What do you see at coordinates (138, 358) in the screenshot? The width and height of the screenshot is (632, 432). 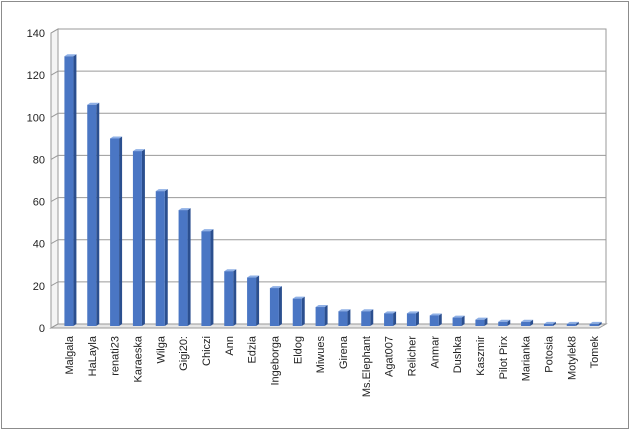 I see `x-tick-label: Karaeska` at bounding box center [138, 358].